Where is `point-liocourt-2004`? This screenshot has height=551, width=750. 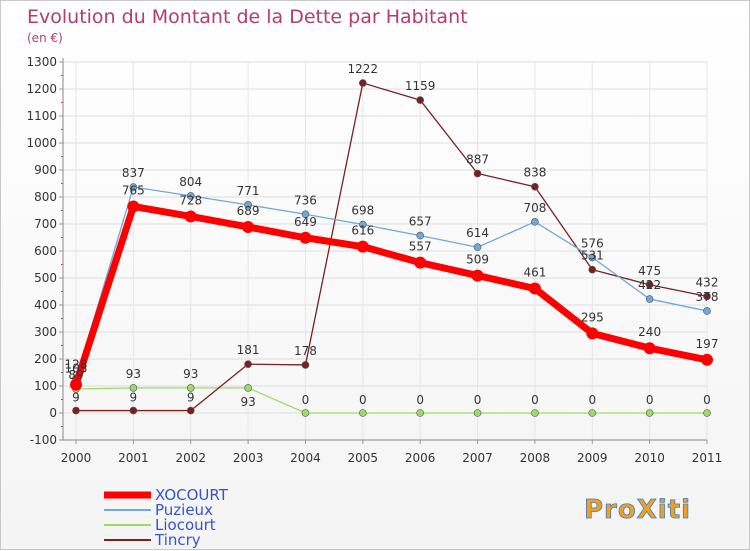
point-liocourt-2004 is located at coordinates (305, 413).